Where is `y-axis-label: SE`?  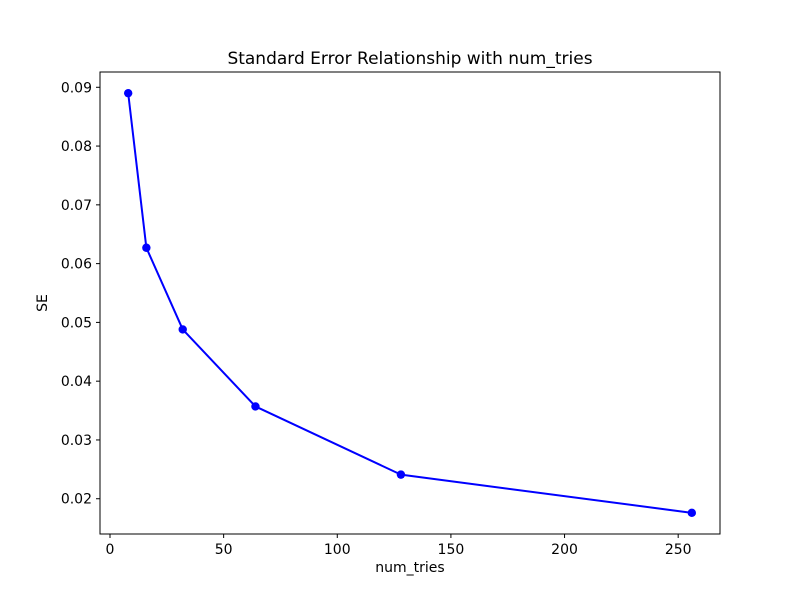 y-axis-label: SE is located at coordinates (43, 303).